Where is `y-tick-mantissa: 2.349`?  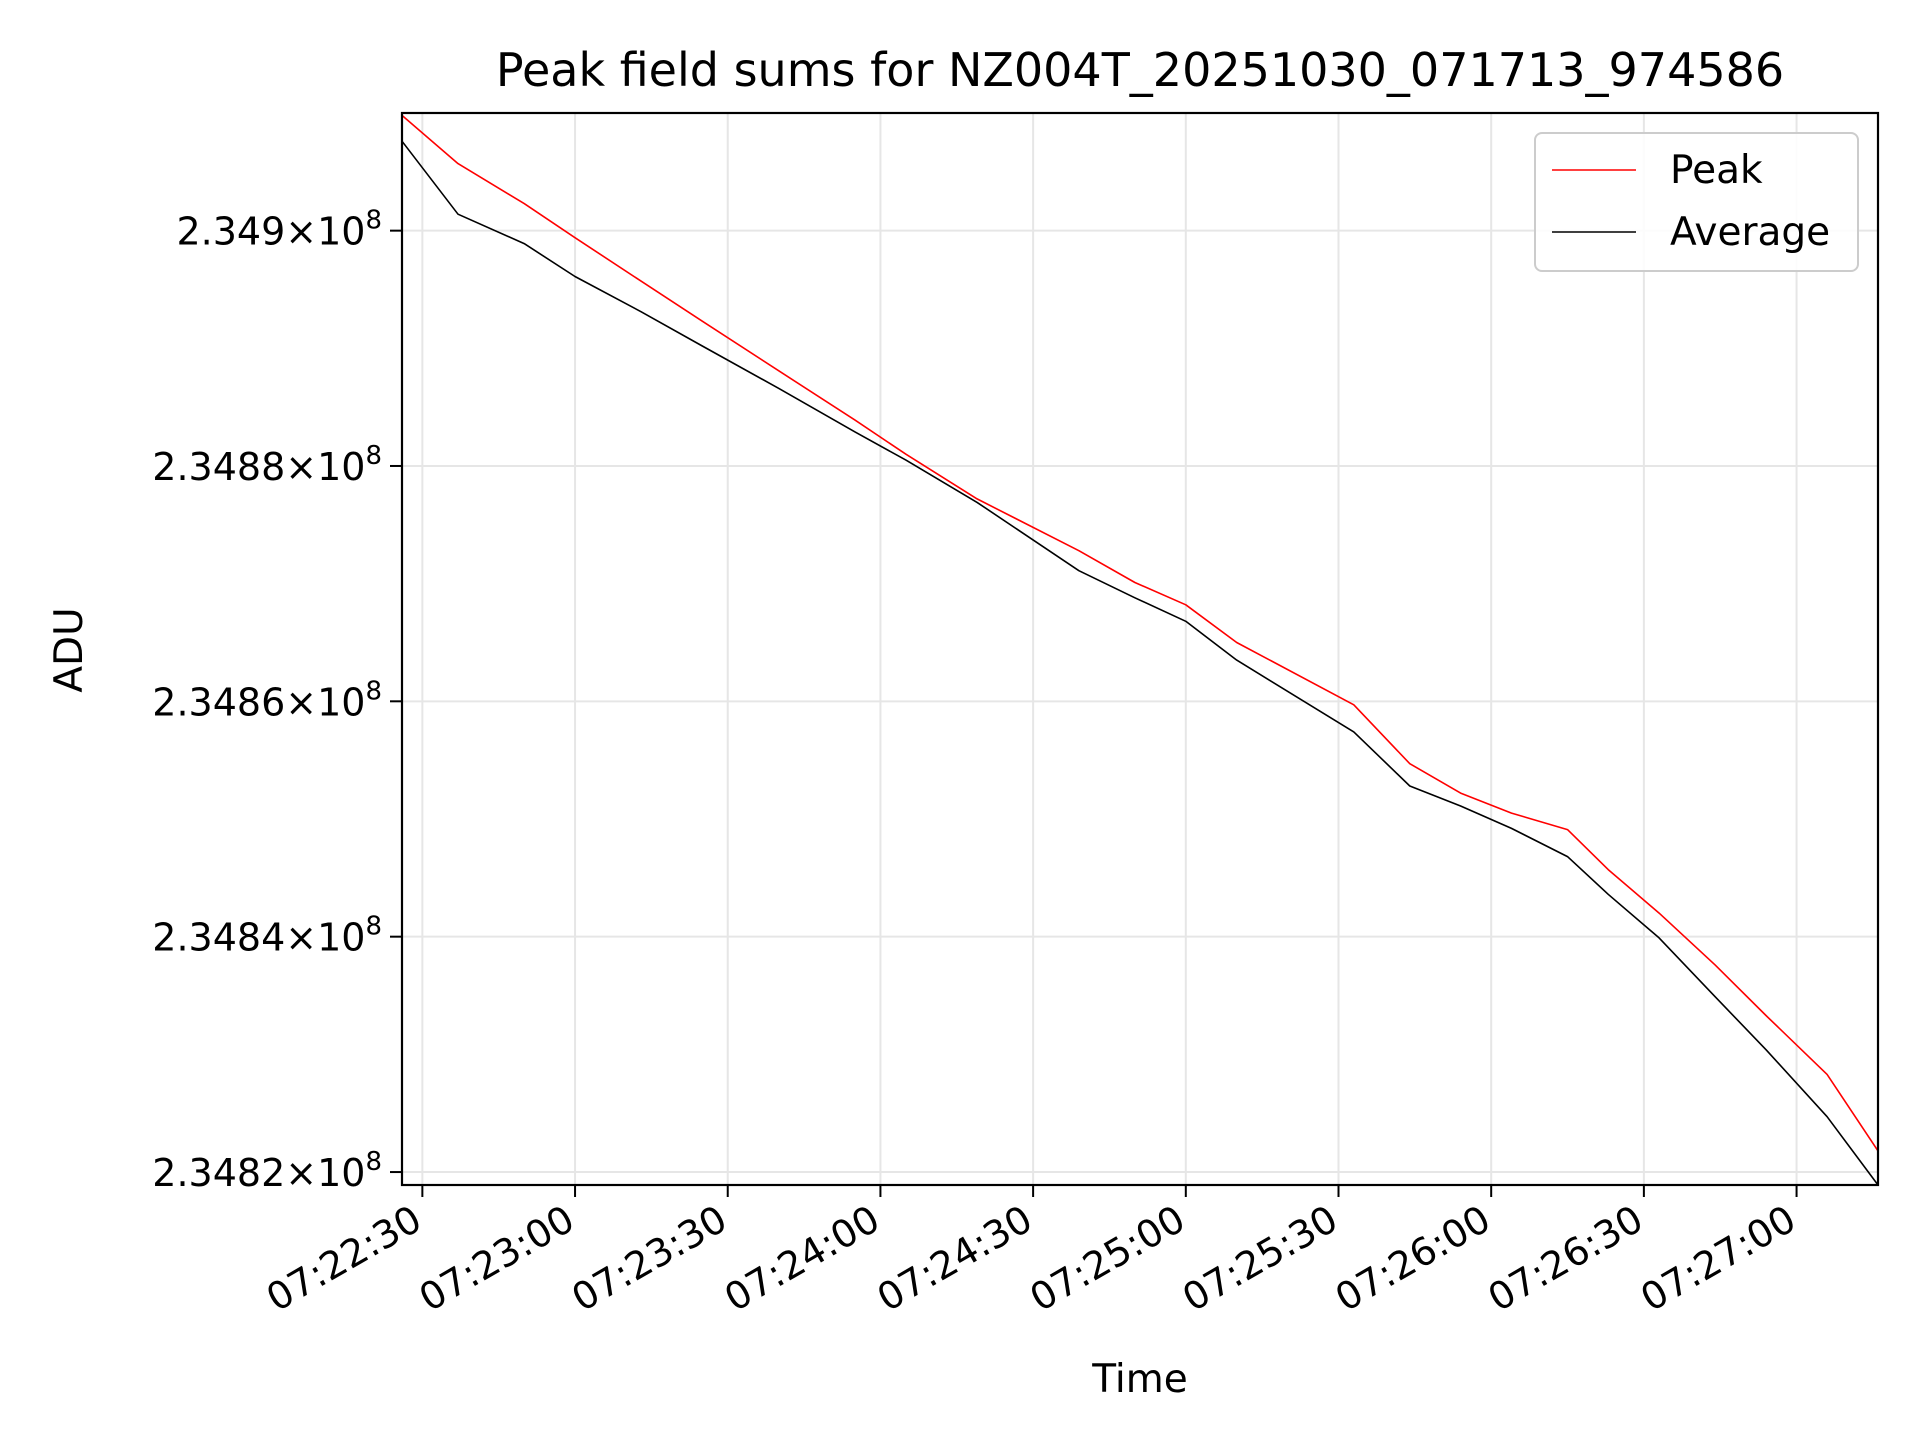
y-tick-mantissa: 2.349 is located at coordinates (230, 232).